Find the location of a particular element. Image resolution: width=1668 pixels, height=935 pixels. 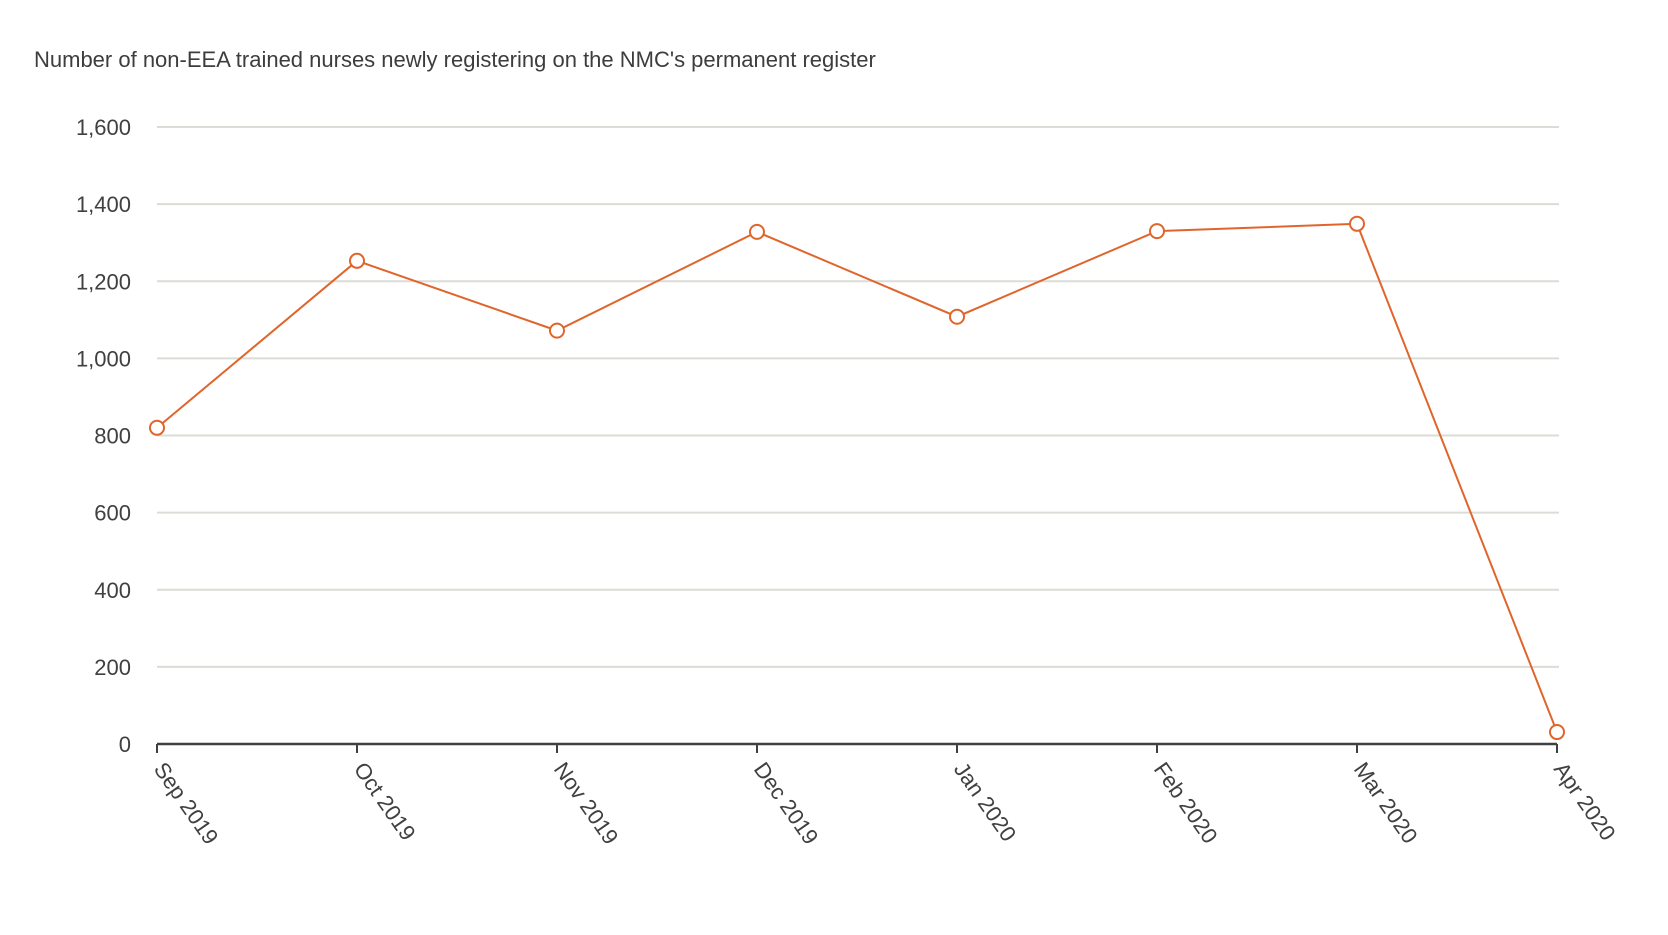

x-tick-label: Oct 2019 is located at coordinates (385, 801).